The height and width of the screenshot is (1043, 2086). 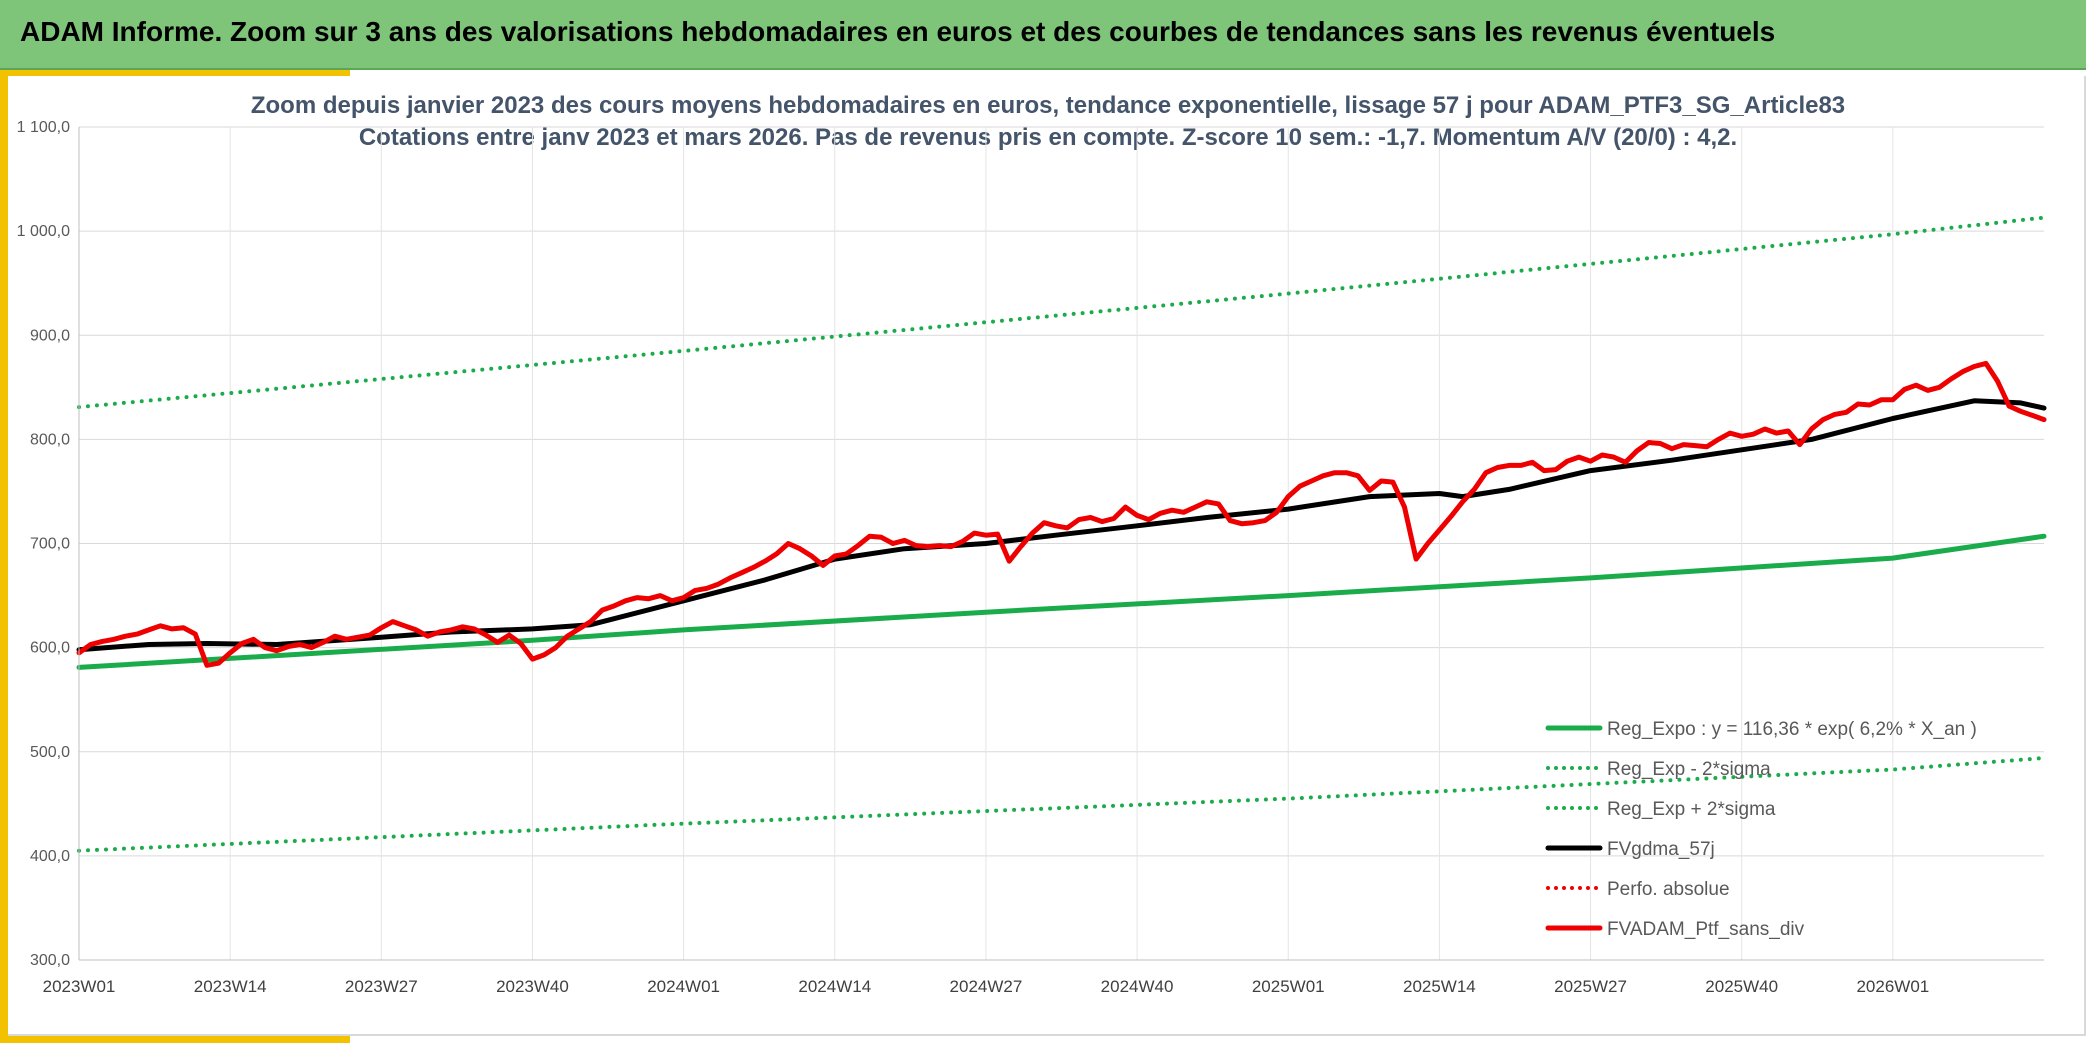 What do you see at coordinates (79, 986) in the screenshot?
I see `x-tick-label: 2023W01` at bounding box center [79, 986].